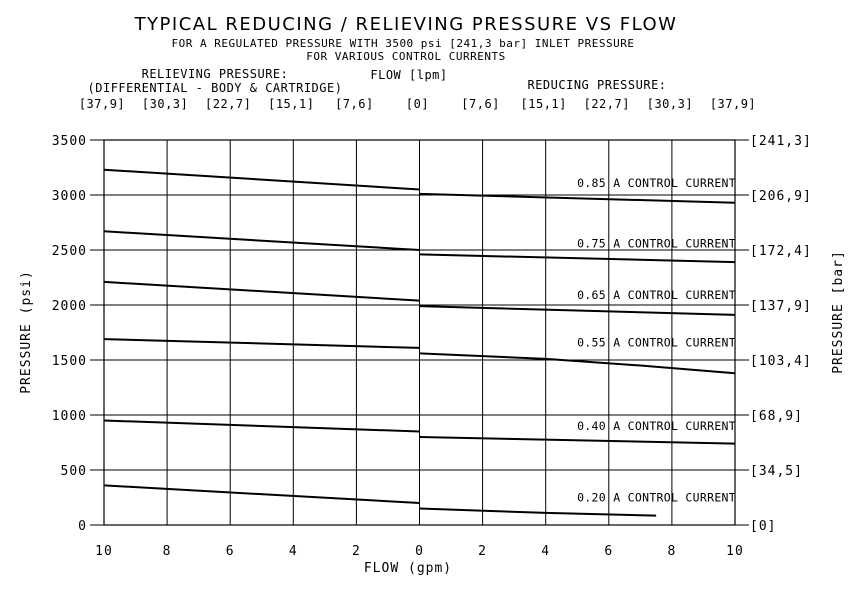  Describe the element at coordinates (69, 196) in the screenshot. I see `psi-tick-label: 3000` at that location.